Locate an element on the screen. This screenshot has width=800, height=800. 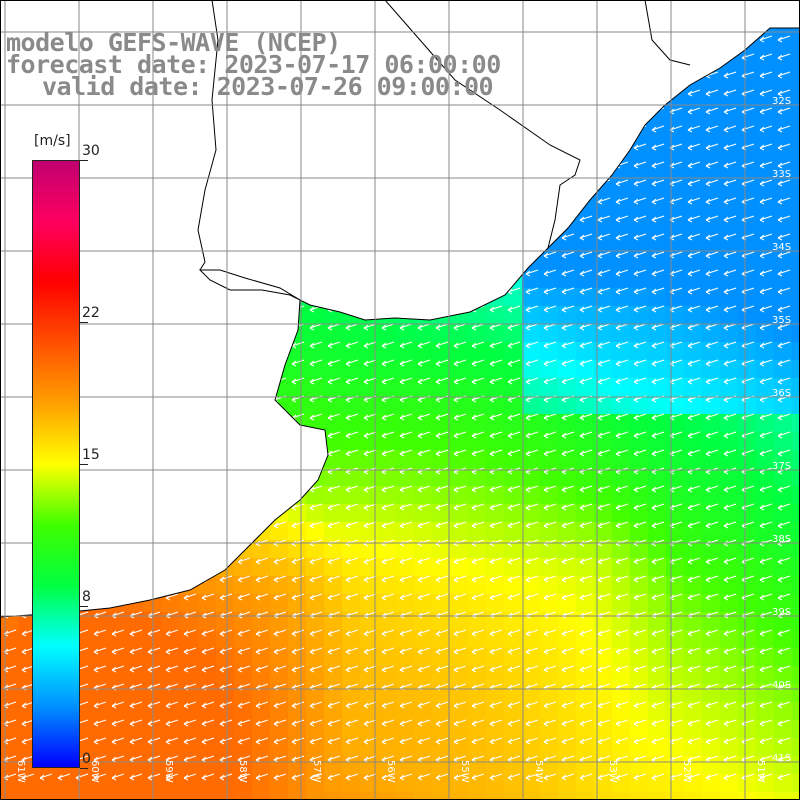
lon-label: 54W is located at coordinates (538, 771).